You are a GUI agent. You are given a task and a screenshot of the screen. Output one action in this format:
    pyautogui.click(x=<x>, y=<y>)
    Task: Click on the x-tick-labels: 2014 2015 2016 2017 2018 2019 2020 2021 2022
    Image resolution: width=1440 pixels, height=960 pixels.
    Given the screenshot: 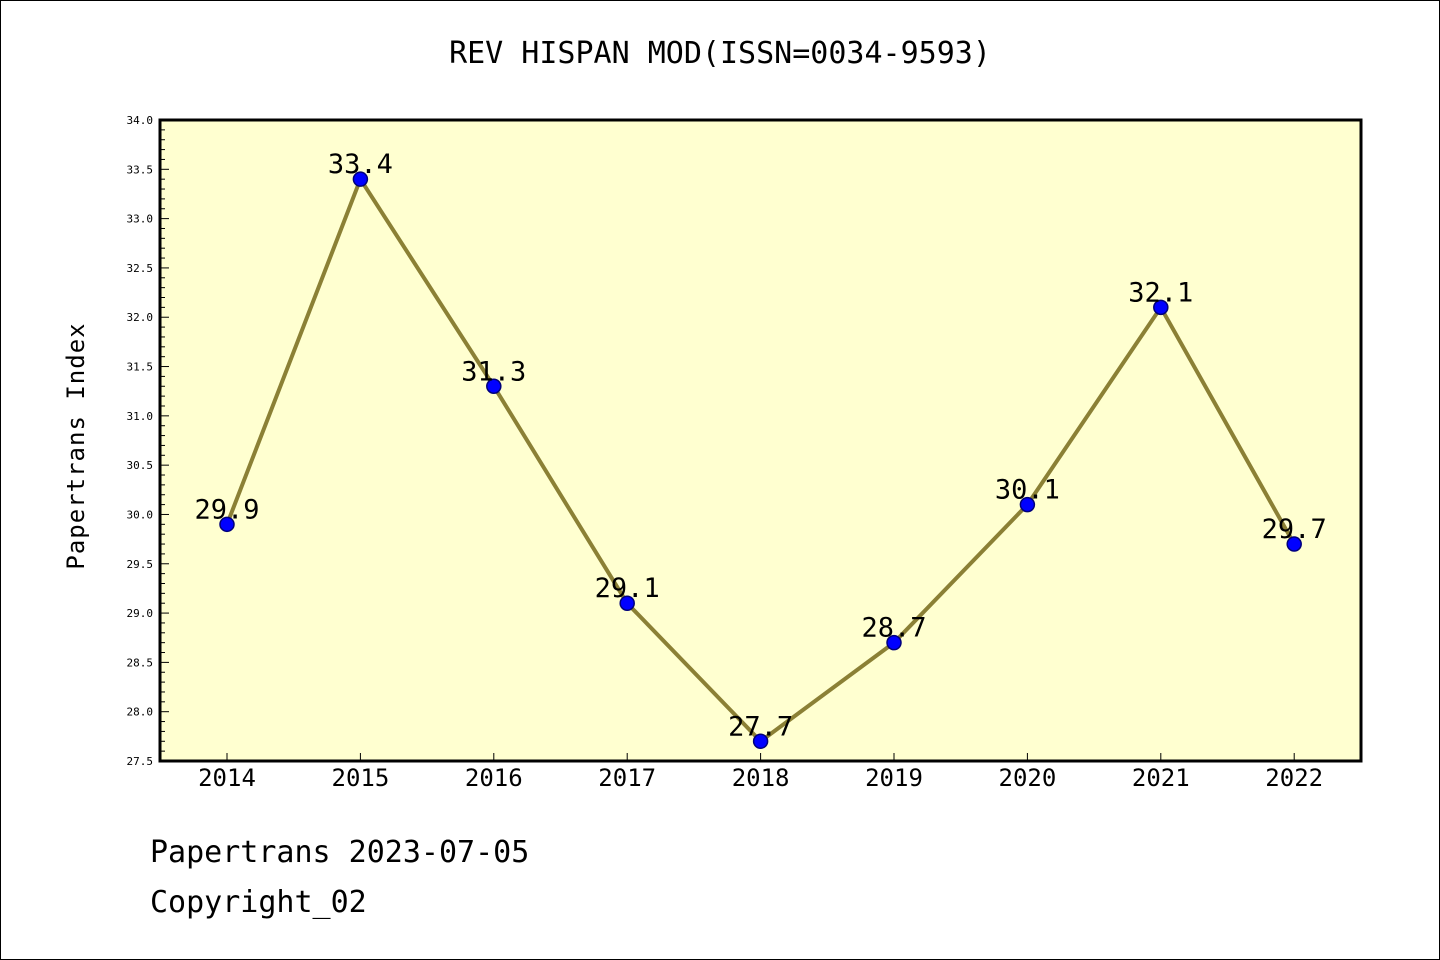 What is the action you would take?
    pyautogui.click(x=760, y=778)
    